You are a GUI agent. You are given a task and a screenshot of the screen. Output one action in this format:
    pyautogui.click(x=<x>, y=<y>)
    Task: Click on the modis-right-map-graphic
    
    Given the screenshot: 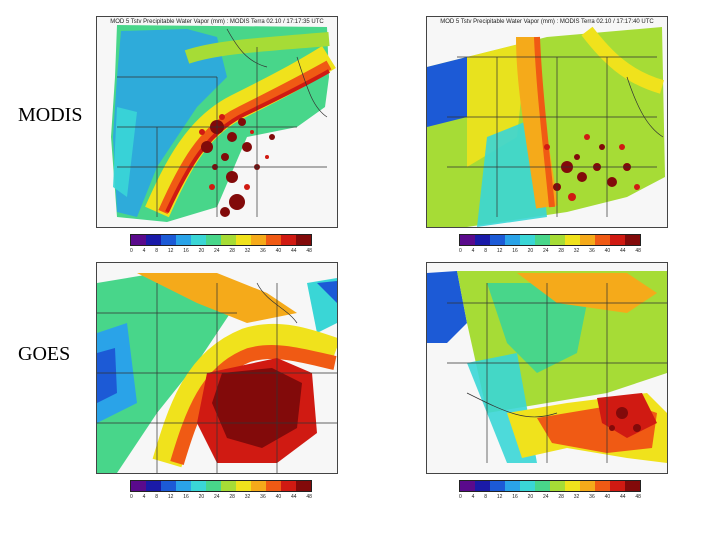 What is the action you would take?
    pyautogui.click(x=547, y=122)
    